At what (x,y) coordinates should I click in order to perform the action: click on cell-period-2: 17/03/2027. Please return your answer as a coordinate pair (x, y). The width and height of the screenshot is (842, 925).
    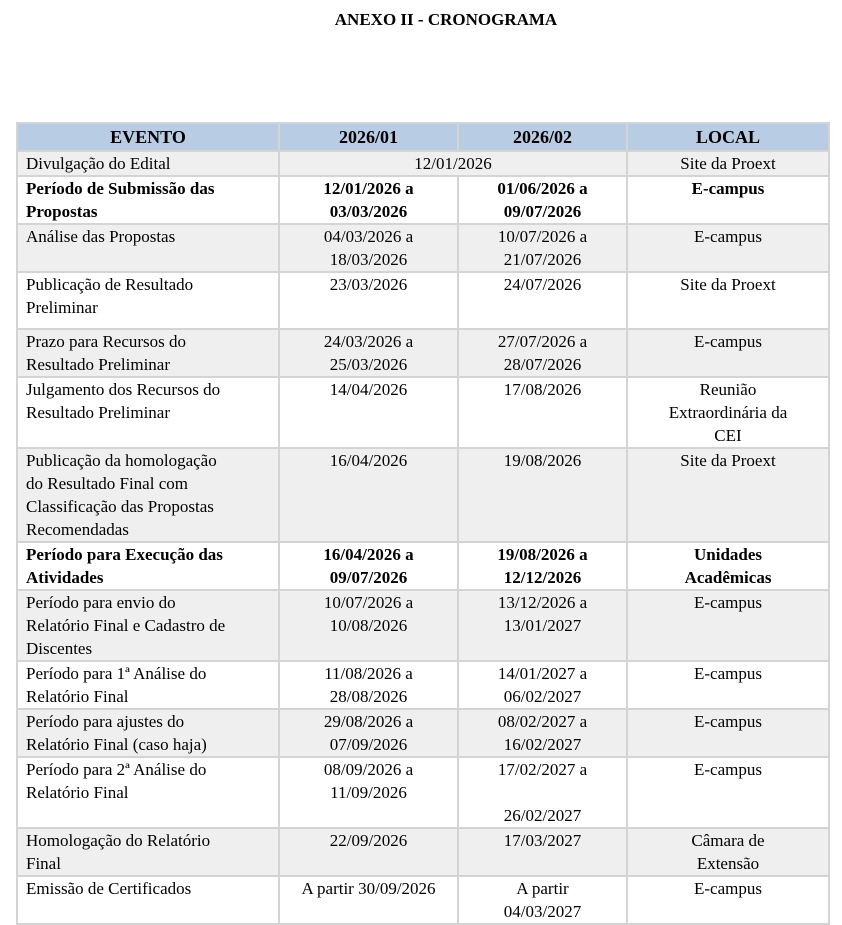
    Looking at the image, I should click on (542, 852).